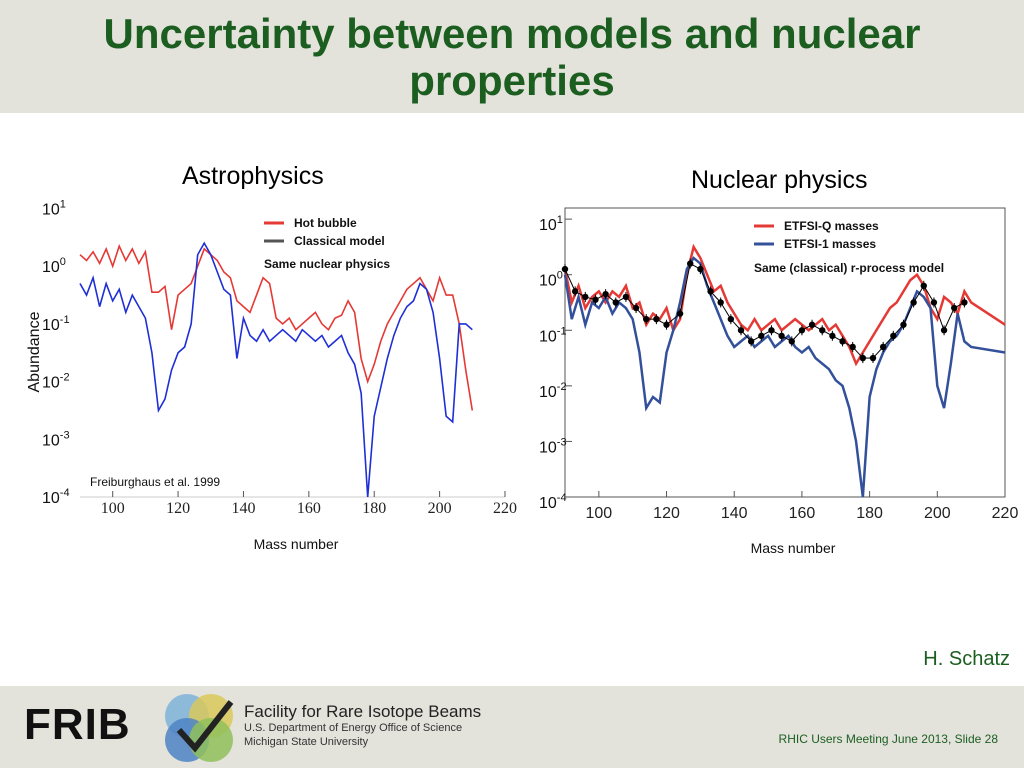 The height and width of the screenshot is (768, 1024). I want to click on y-axis-label: Abundance, so click(34, 351).